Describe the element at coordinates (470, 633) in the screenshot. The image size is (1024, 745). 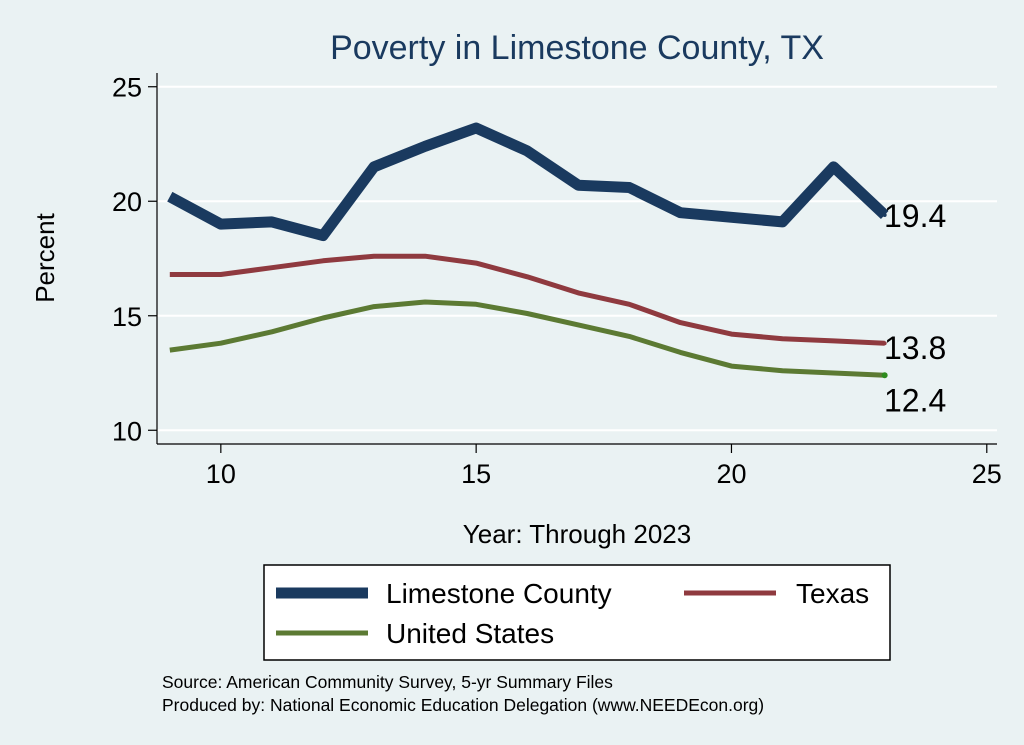
I see `legend-label-us: United States` at that location.